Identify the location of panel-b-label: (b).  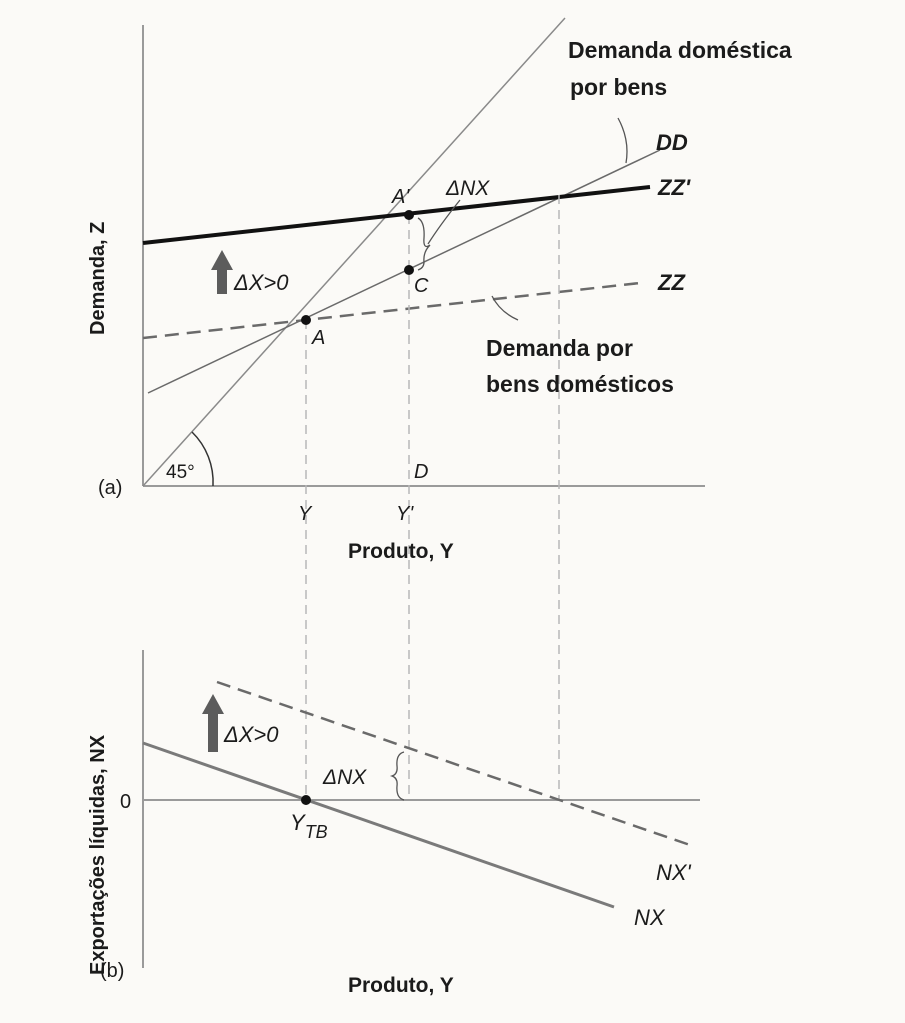
(112, 971).